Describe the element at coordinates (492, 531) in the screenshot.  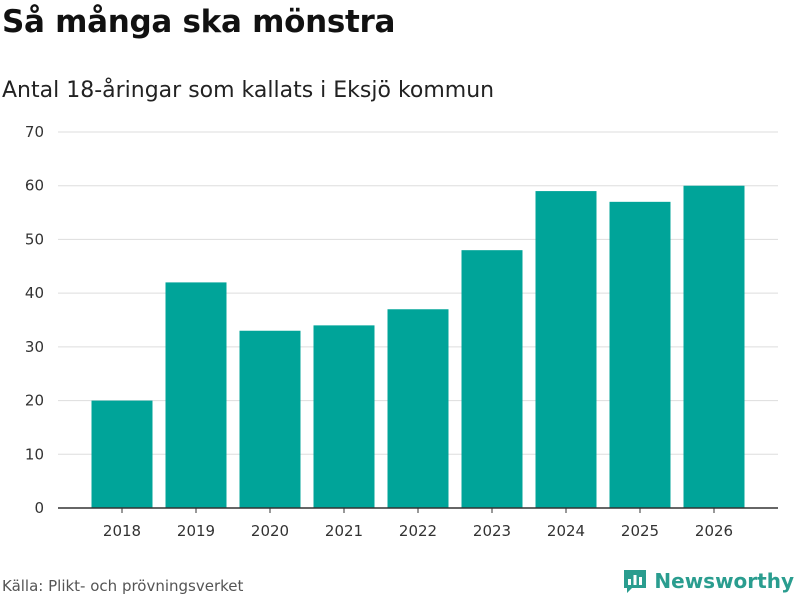
I see `x-tick-label: 2023` at that location.